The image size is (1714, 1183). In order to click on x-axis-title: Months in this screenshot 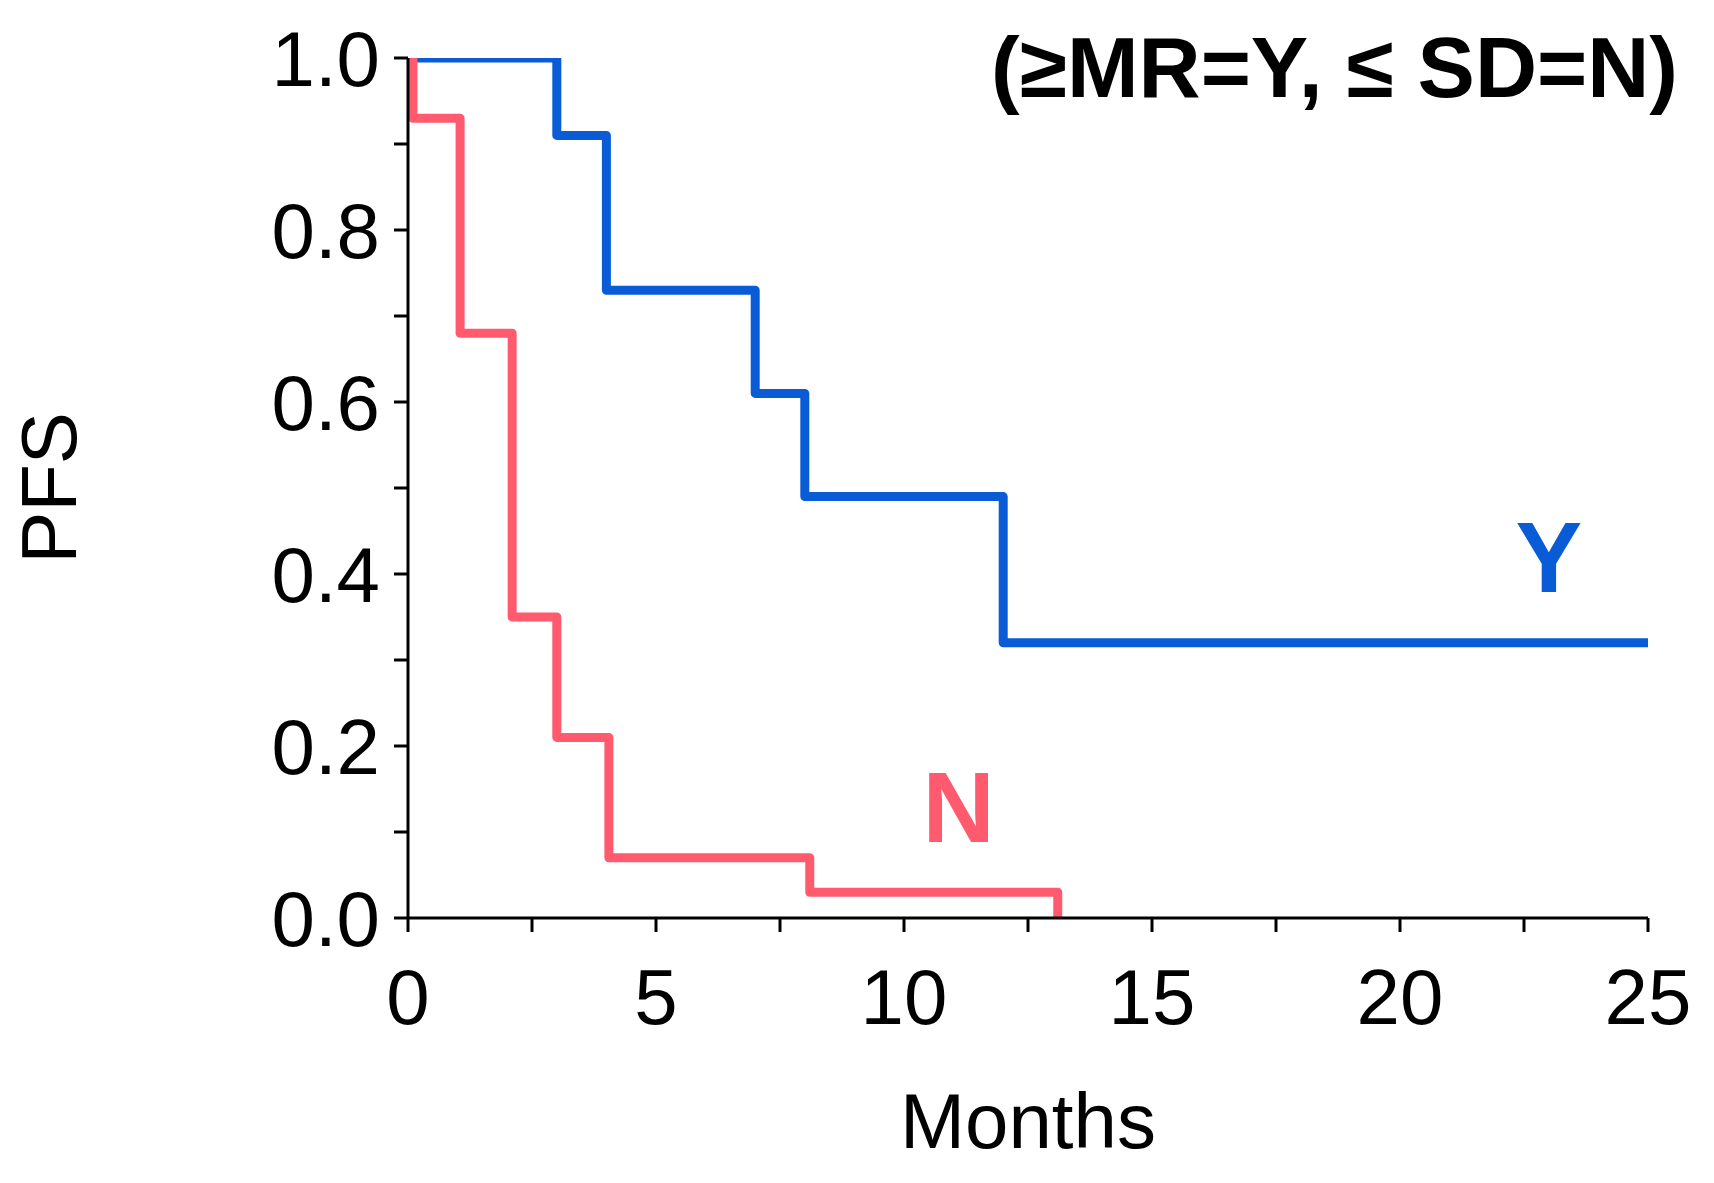, I will do `click(1028, 1121)`.